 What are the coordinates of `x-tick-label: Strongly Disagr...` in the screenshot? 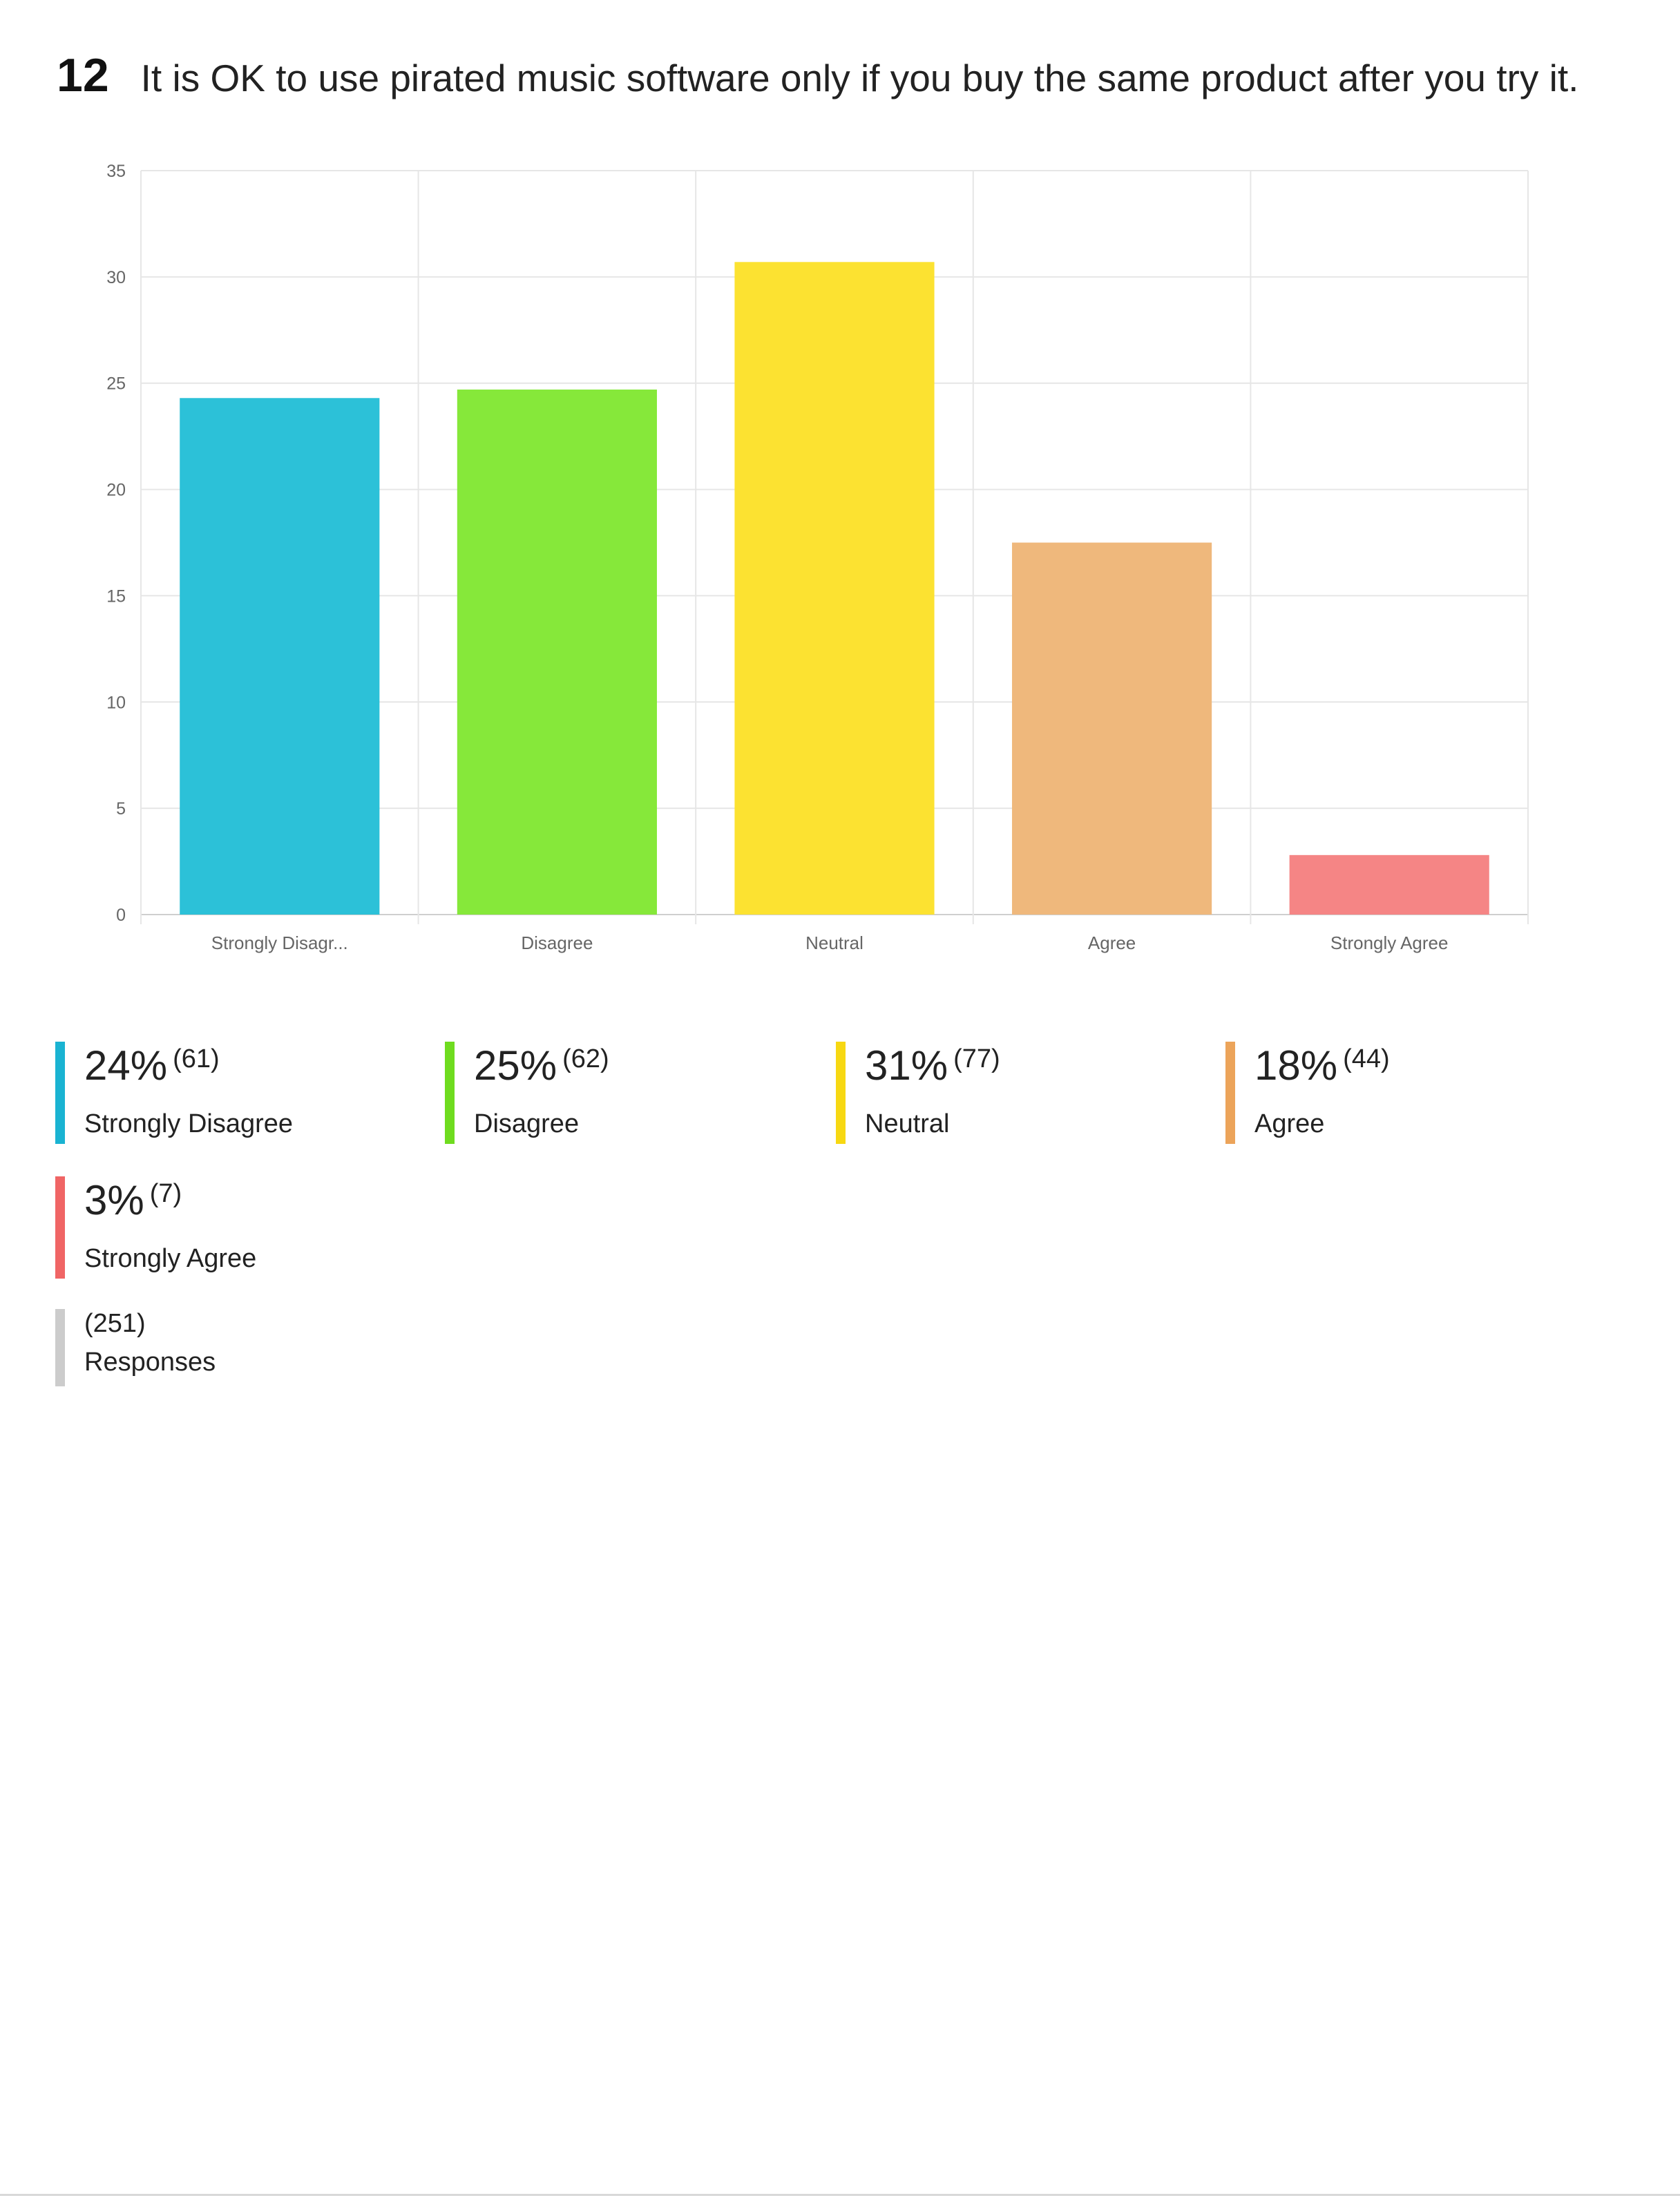 It's located at (279, 943).